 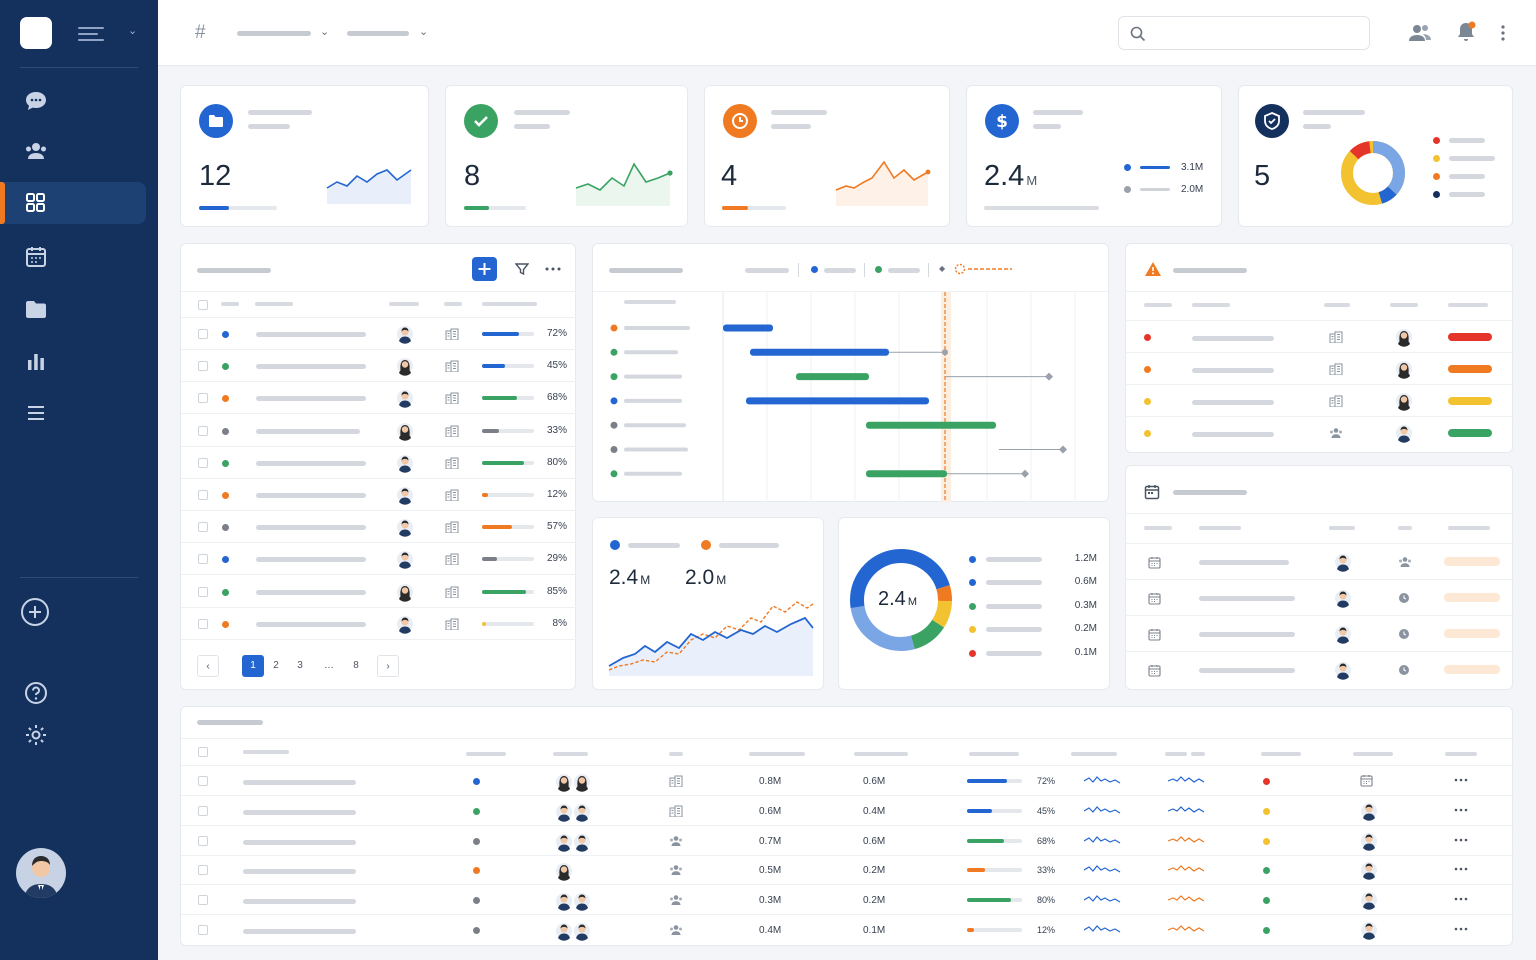 What do you see at coordinates (484, 269) in the screenshot?
I see `add-button` at bounding box center [484, 269].